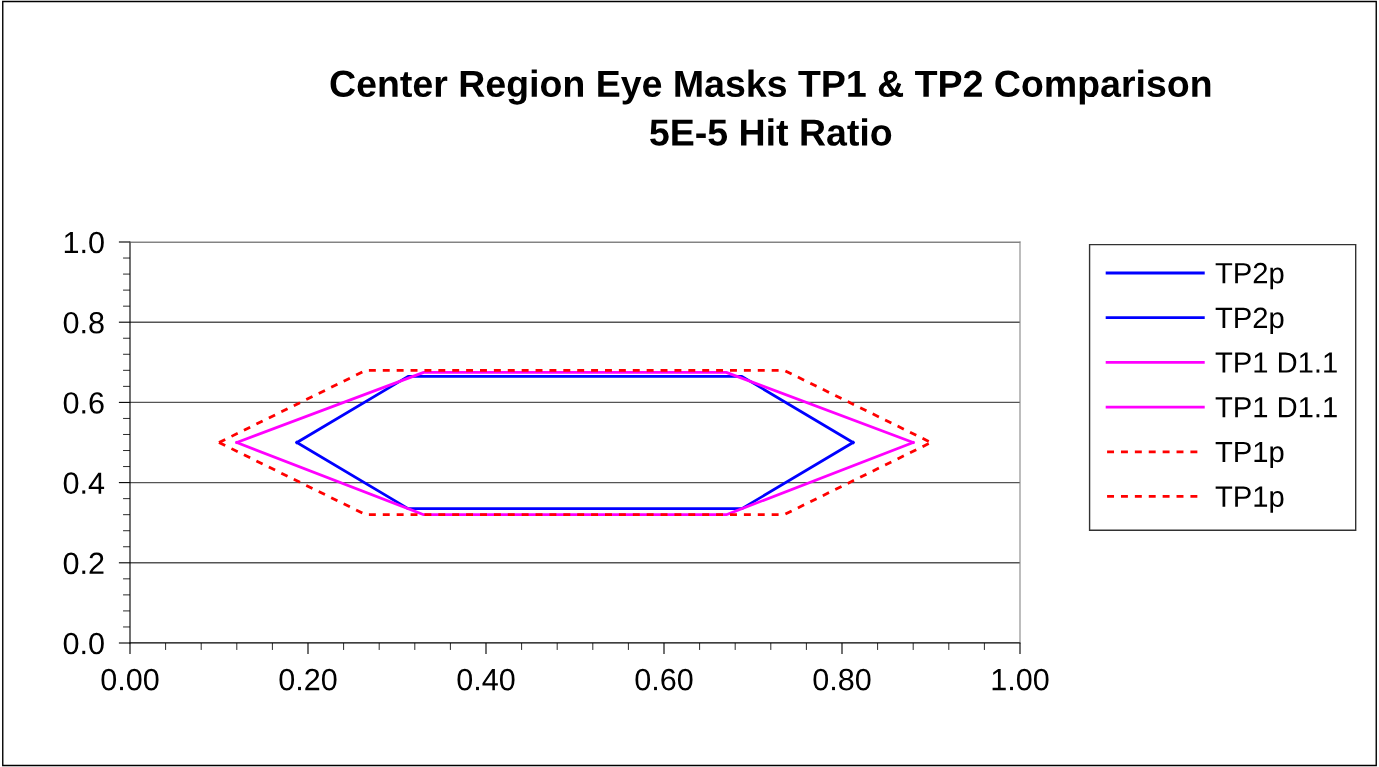 This screenshot has height=767, width=1379. I want to click on y-tick-label: 0.6, so click(83, 403).